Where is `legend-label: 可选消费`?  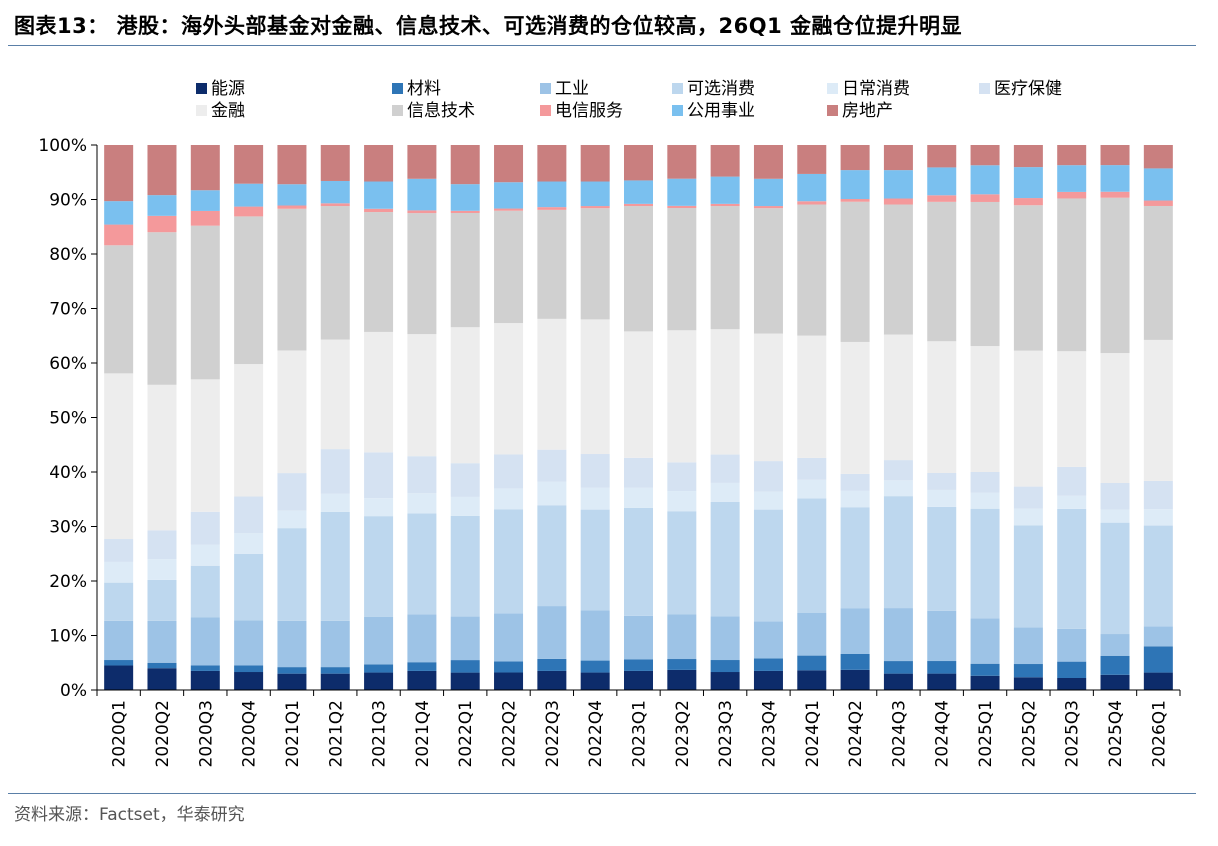 legend-label: 可选消费 is located at coordinates (721, 89).